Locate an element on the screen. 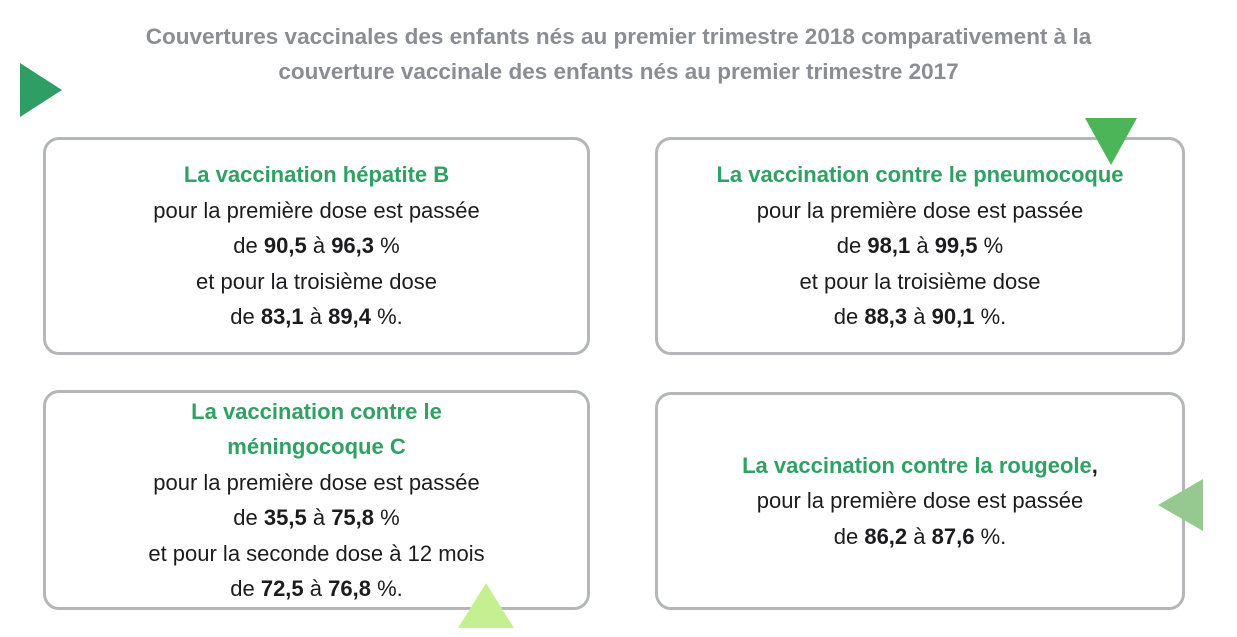 Image resolution: width=1237 pixels, height=637 pixels. card-text-line: de 88,3 à 90,1 %. is located at coordinates (920, 317).